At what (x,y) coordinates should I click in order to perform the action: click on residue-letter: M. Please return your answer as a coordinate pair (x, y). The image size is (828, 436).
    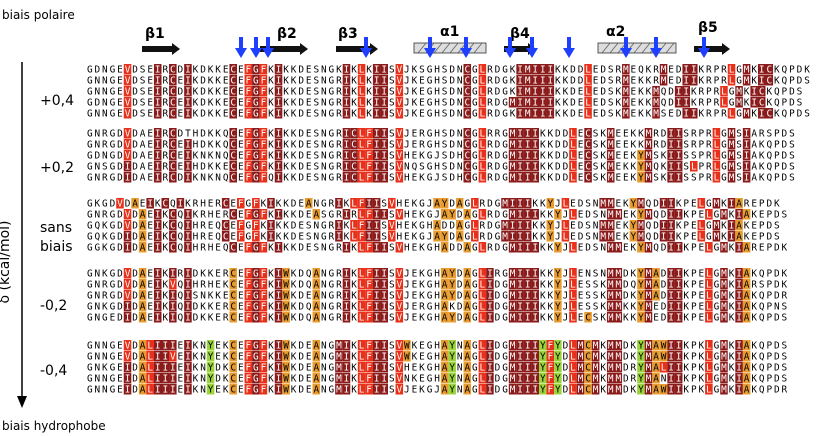
    Looking at the image, I should click on (724, 379).